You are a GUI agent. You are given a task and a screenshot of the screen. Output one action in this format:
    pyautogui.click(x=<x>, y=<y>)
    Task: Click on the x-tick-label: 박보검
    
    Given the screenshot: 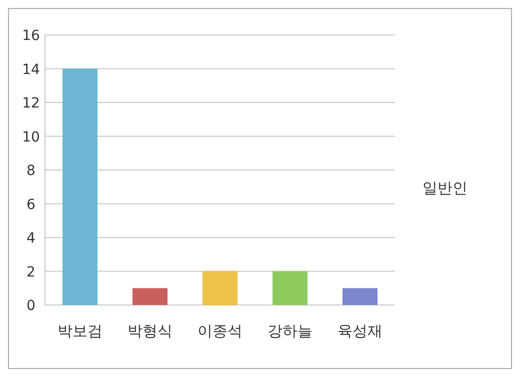 What is the action you would take?
    pyautogui.click(x=80, y=331)
    